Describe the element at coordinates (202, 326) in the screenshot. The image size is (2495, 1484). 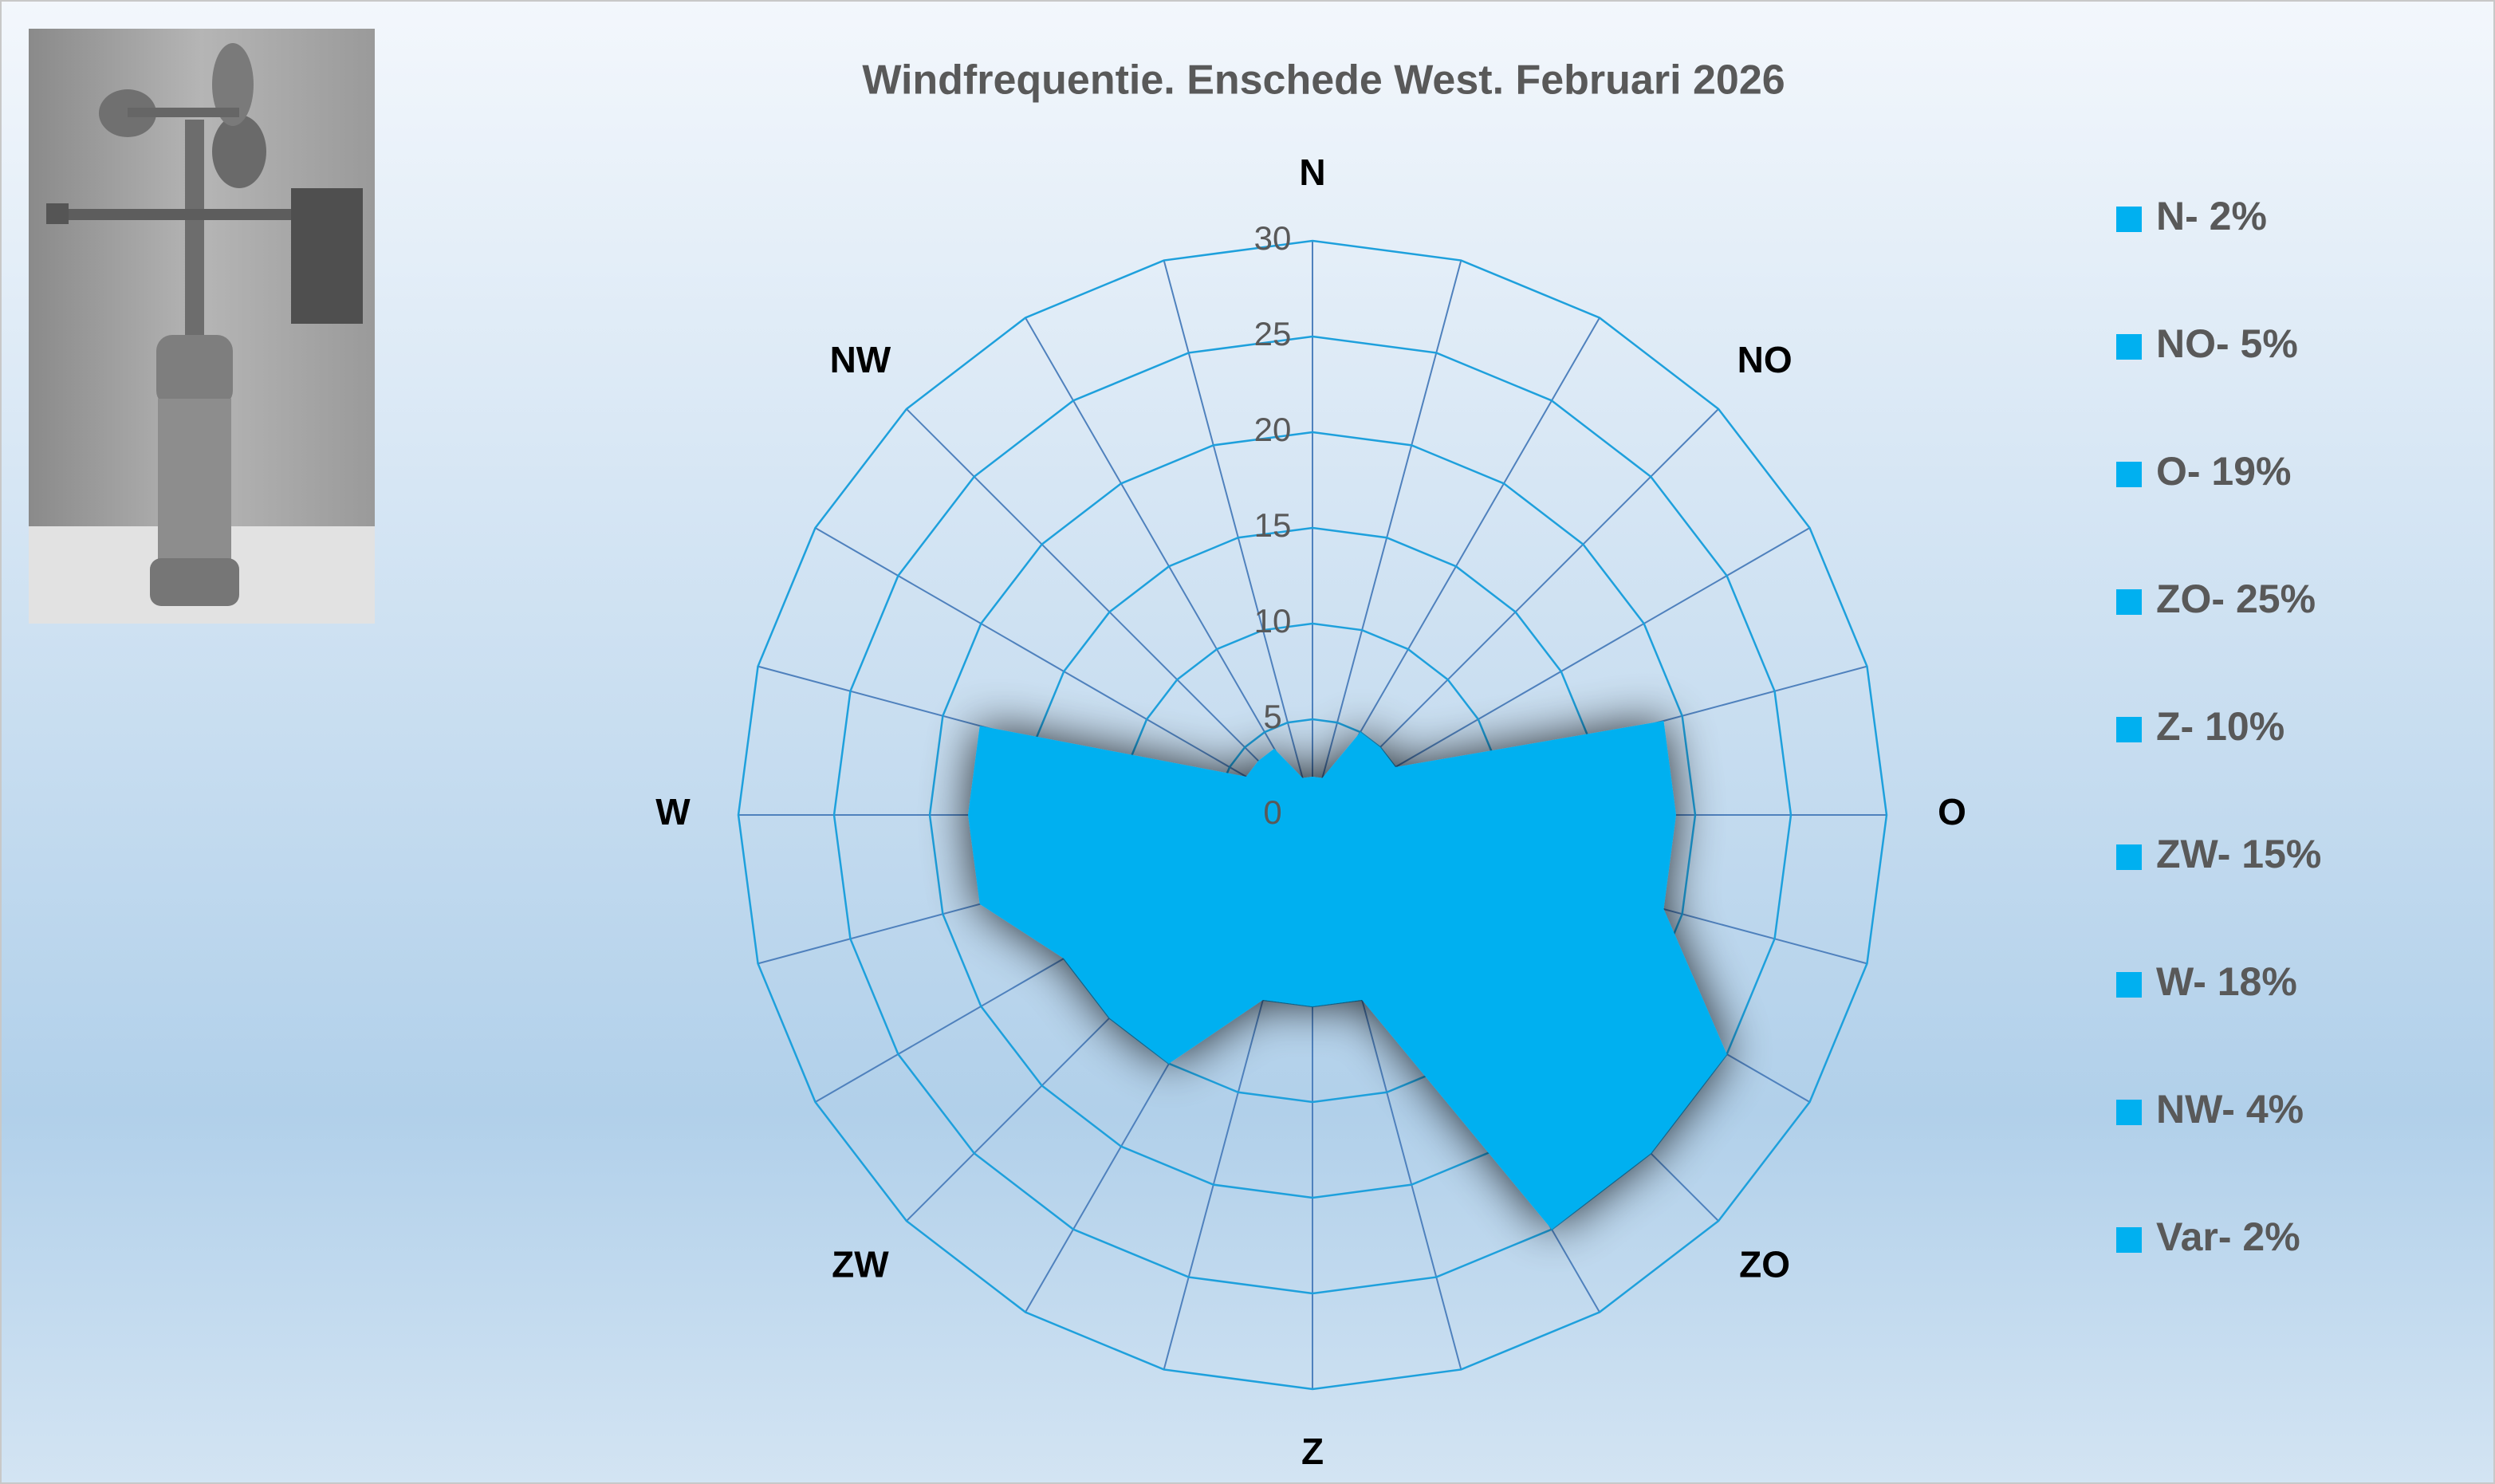
I see `photo` at that location.